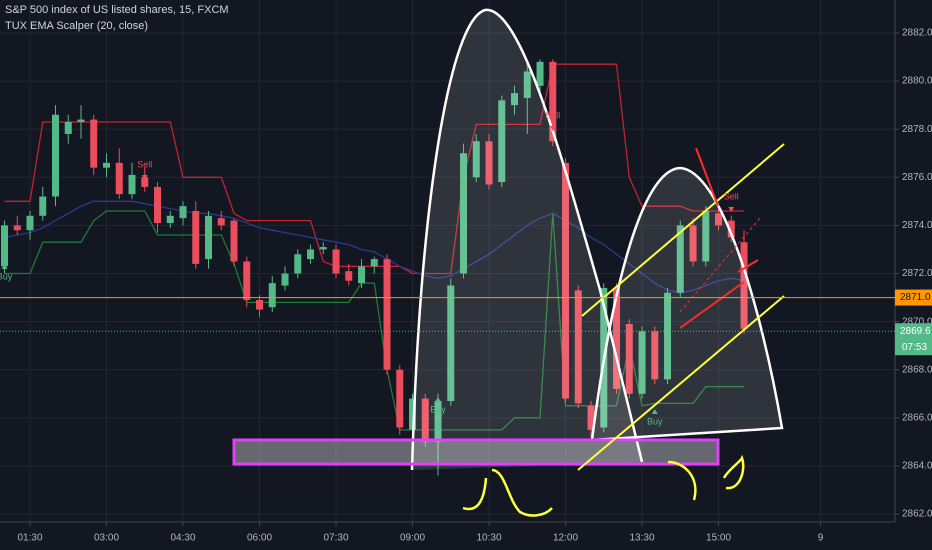 The height and width of the screenshot is (550, 932). Describe the element at coordinates (29, 538) in the screenshot. I see `x-tick-label: 01:30` at that location.